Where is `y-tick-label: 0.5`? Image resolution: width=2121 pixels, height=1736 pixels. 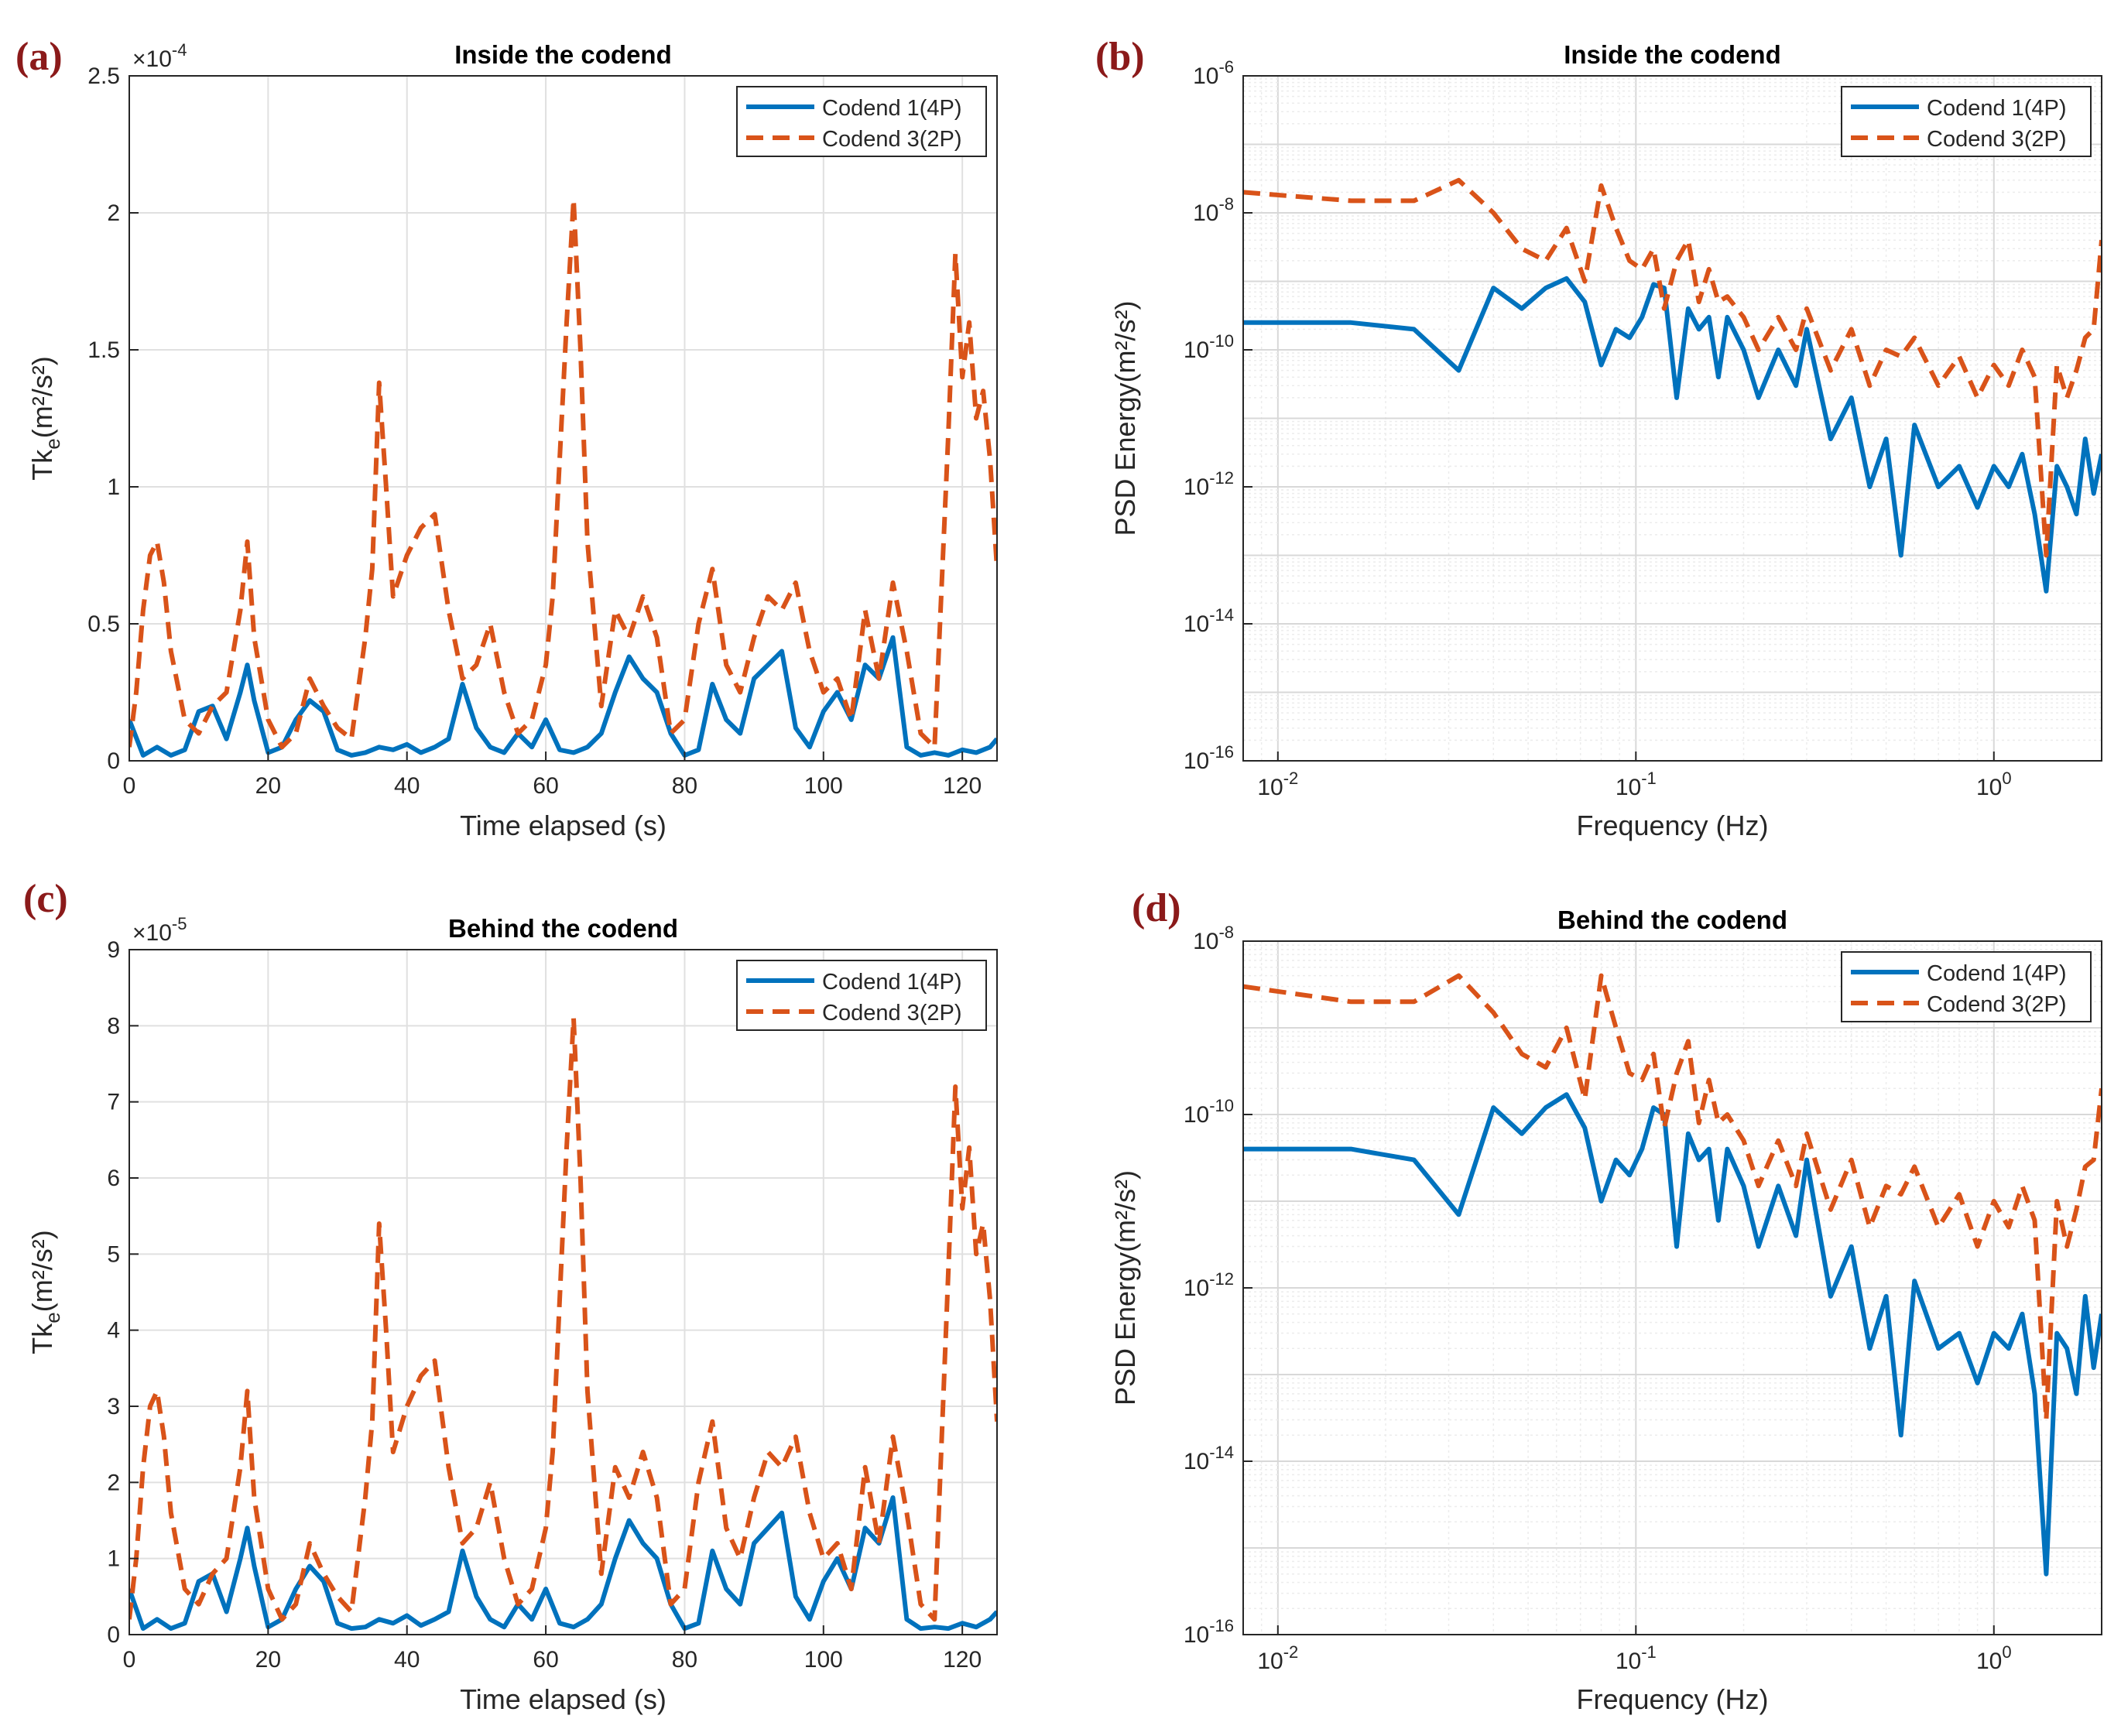 y-tick-label: 0.5 is located at coordinates (103, 624).